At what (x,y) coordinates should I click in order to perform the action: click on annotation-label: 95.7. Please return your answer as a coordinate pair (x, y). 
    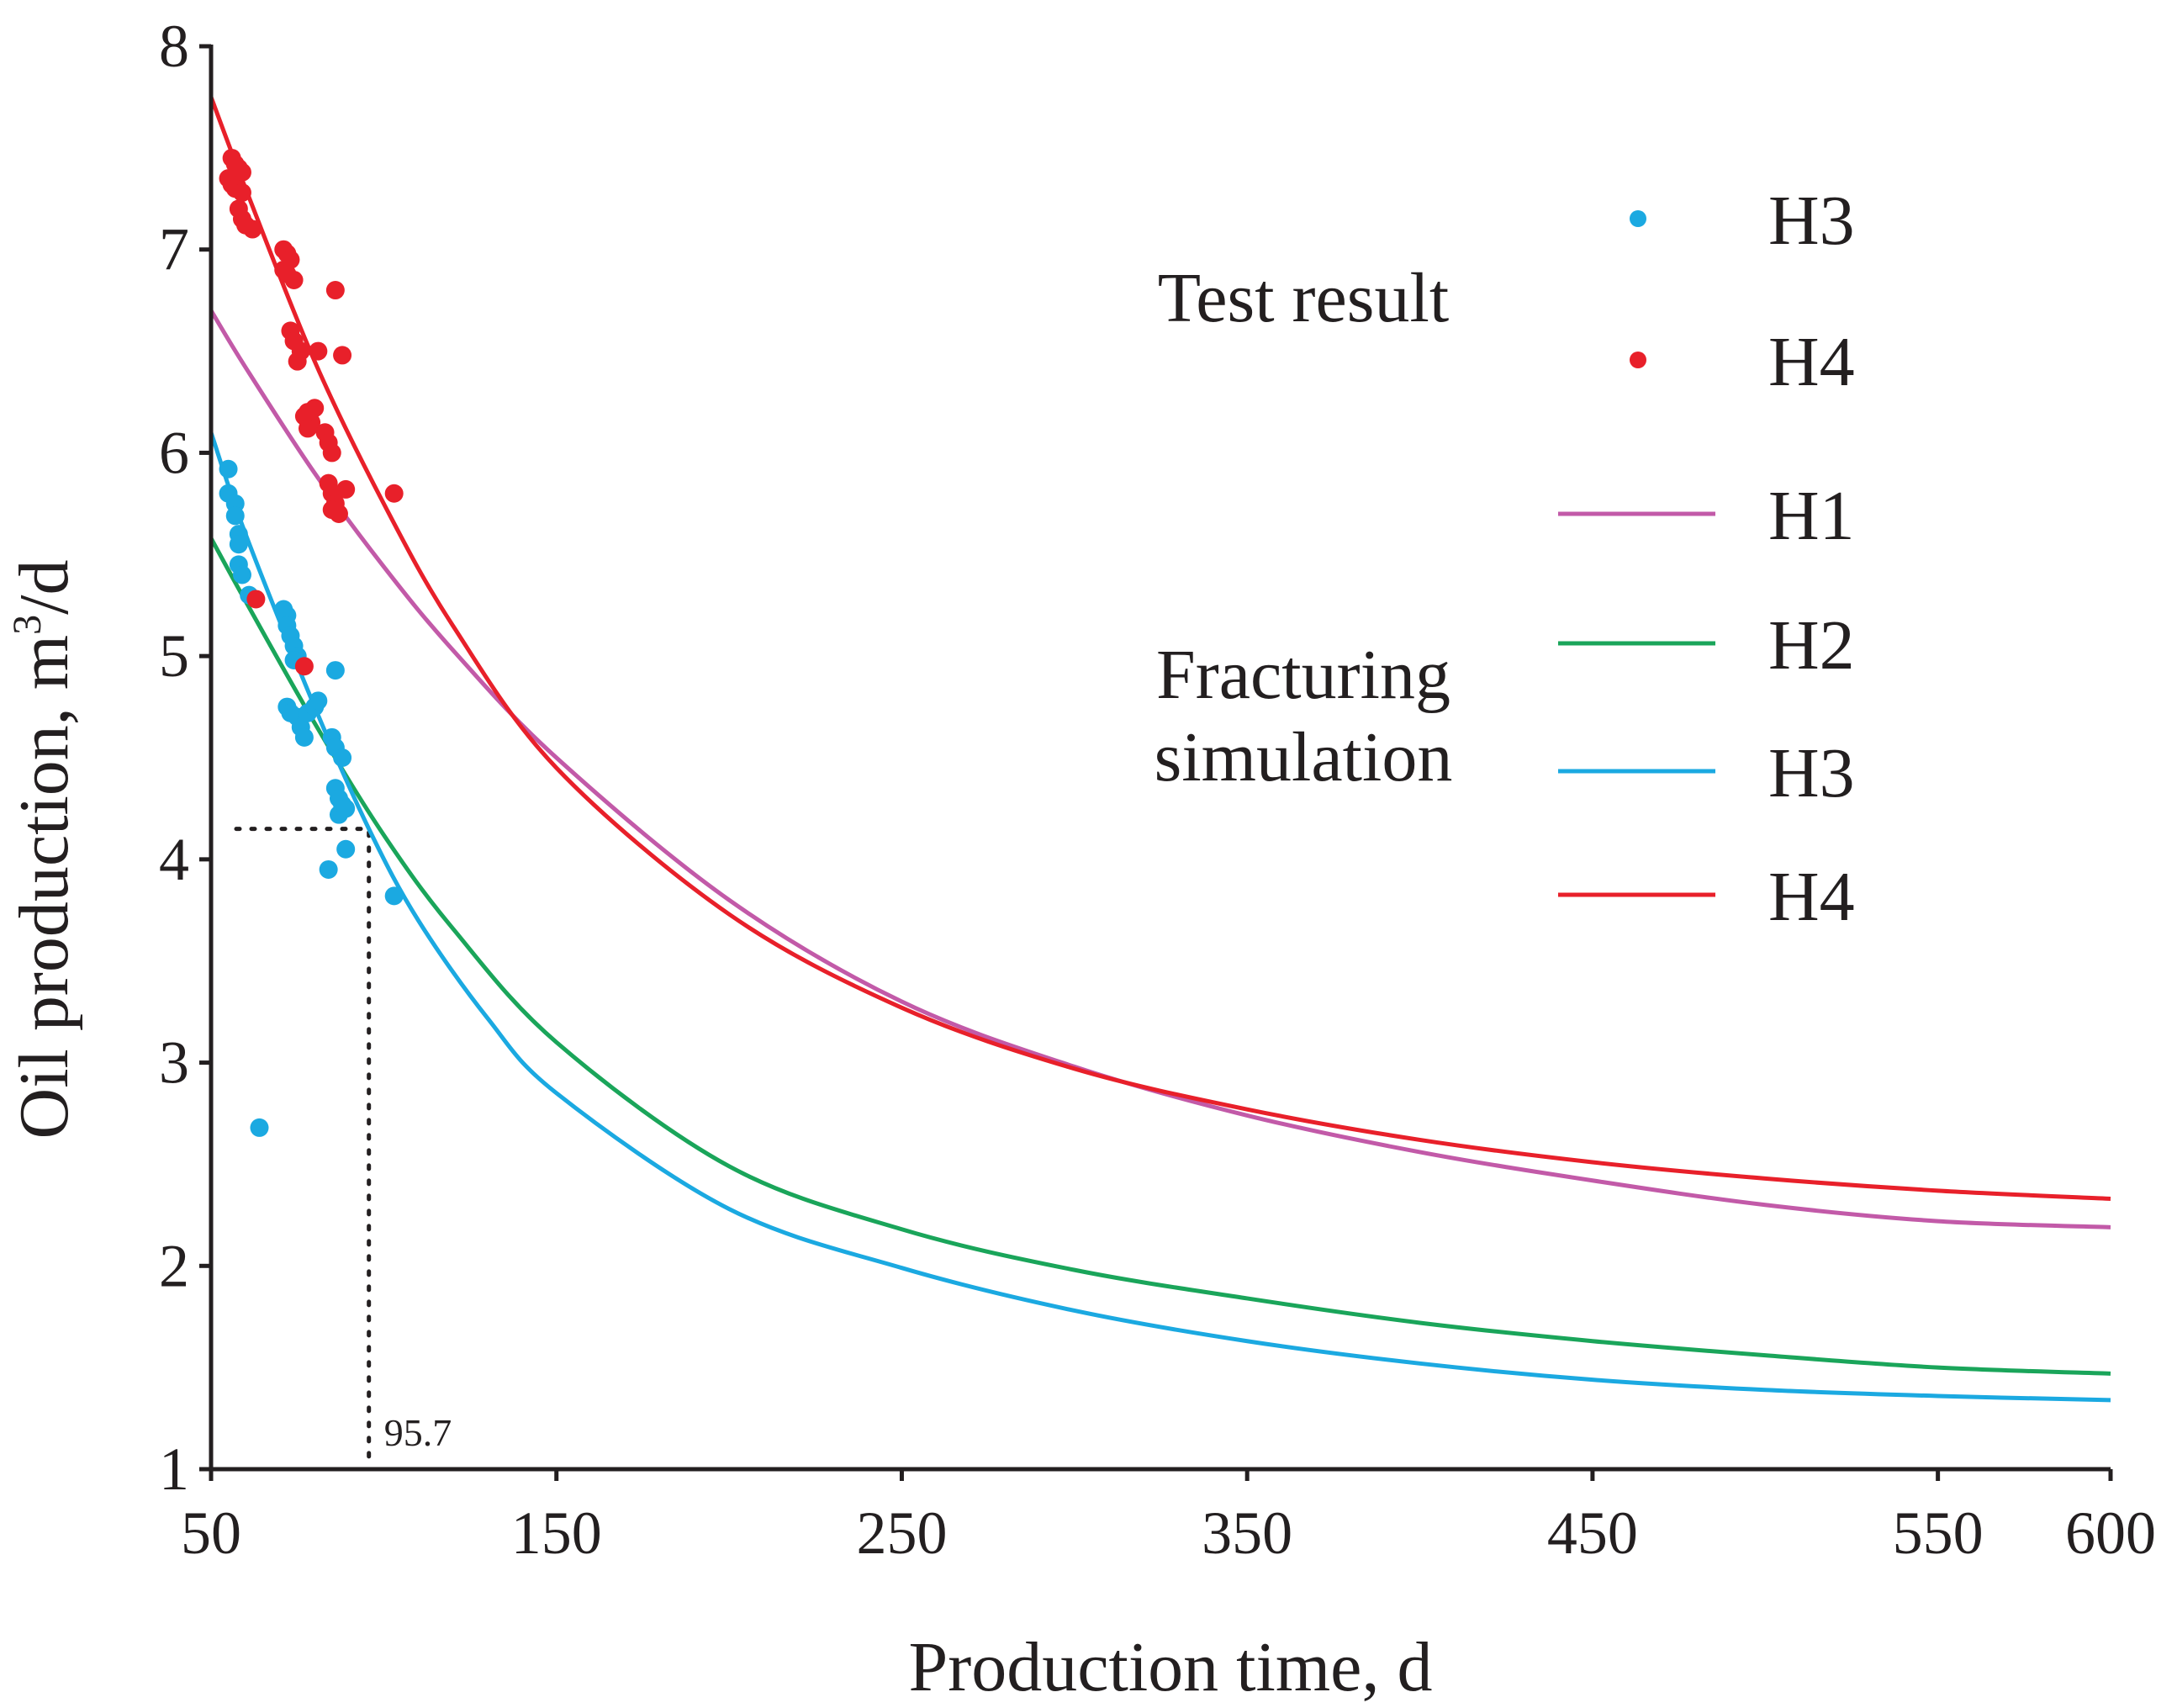
    Looking at the image, I should click on (418, 1432).